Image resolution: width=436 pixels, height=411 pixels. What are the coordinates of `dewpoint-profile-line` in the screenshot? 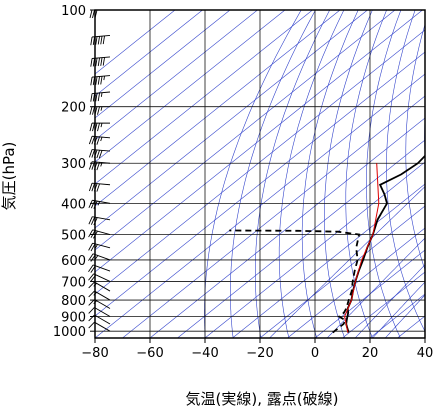 It's located at (295, 281).